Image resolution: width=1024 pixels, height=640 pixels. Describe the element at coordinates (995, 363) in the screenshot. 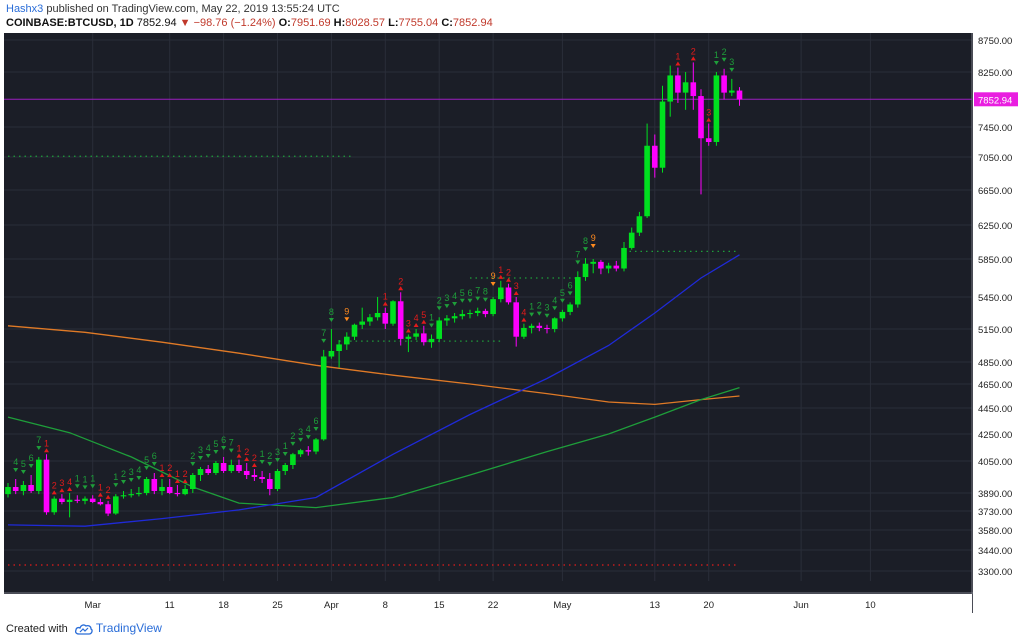

I see `price-tick-label: 4850.00` at that location.